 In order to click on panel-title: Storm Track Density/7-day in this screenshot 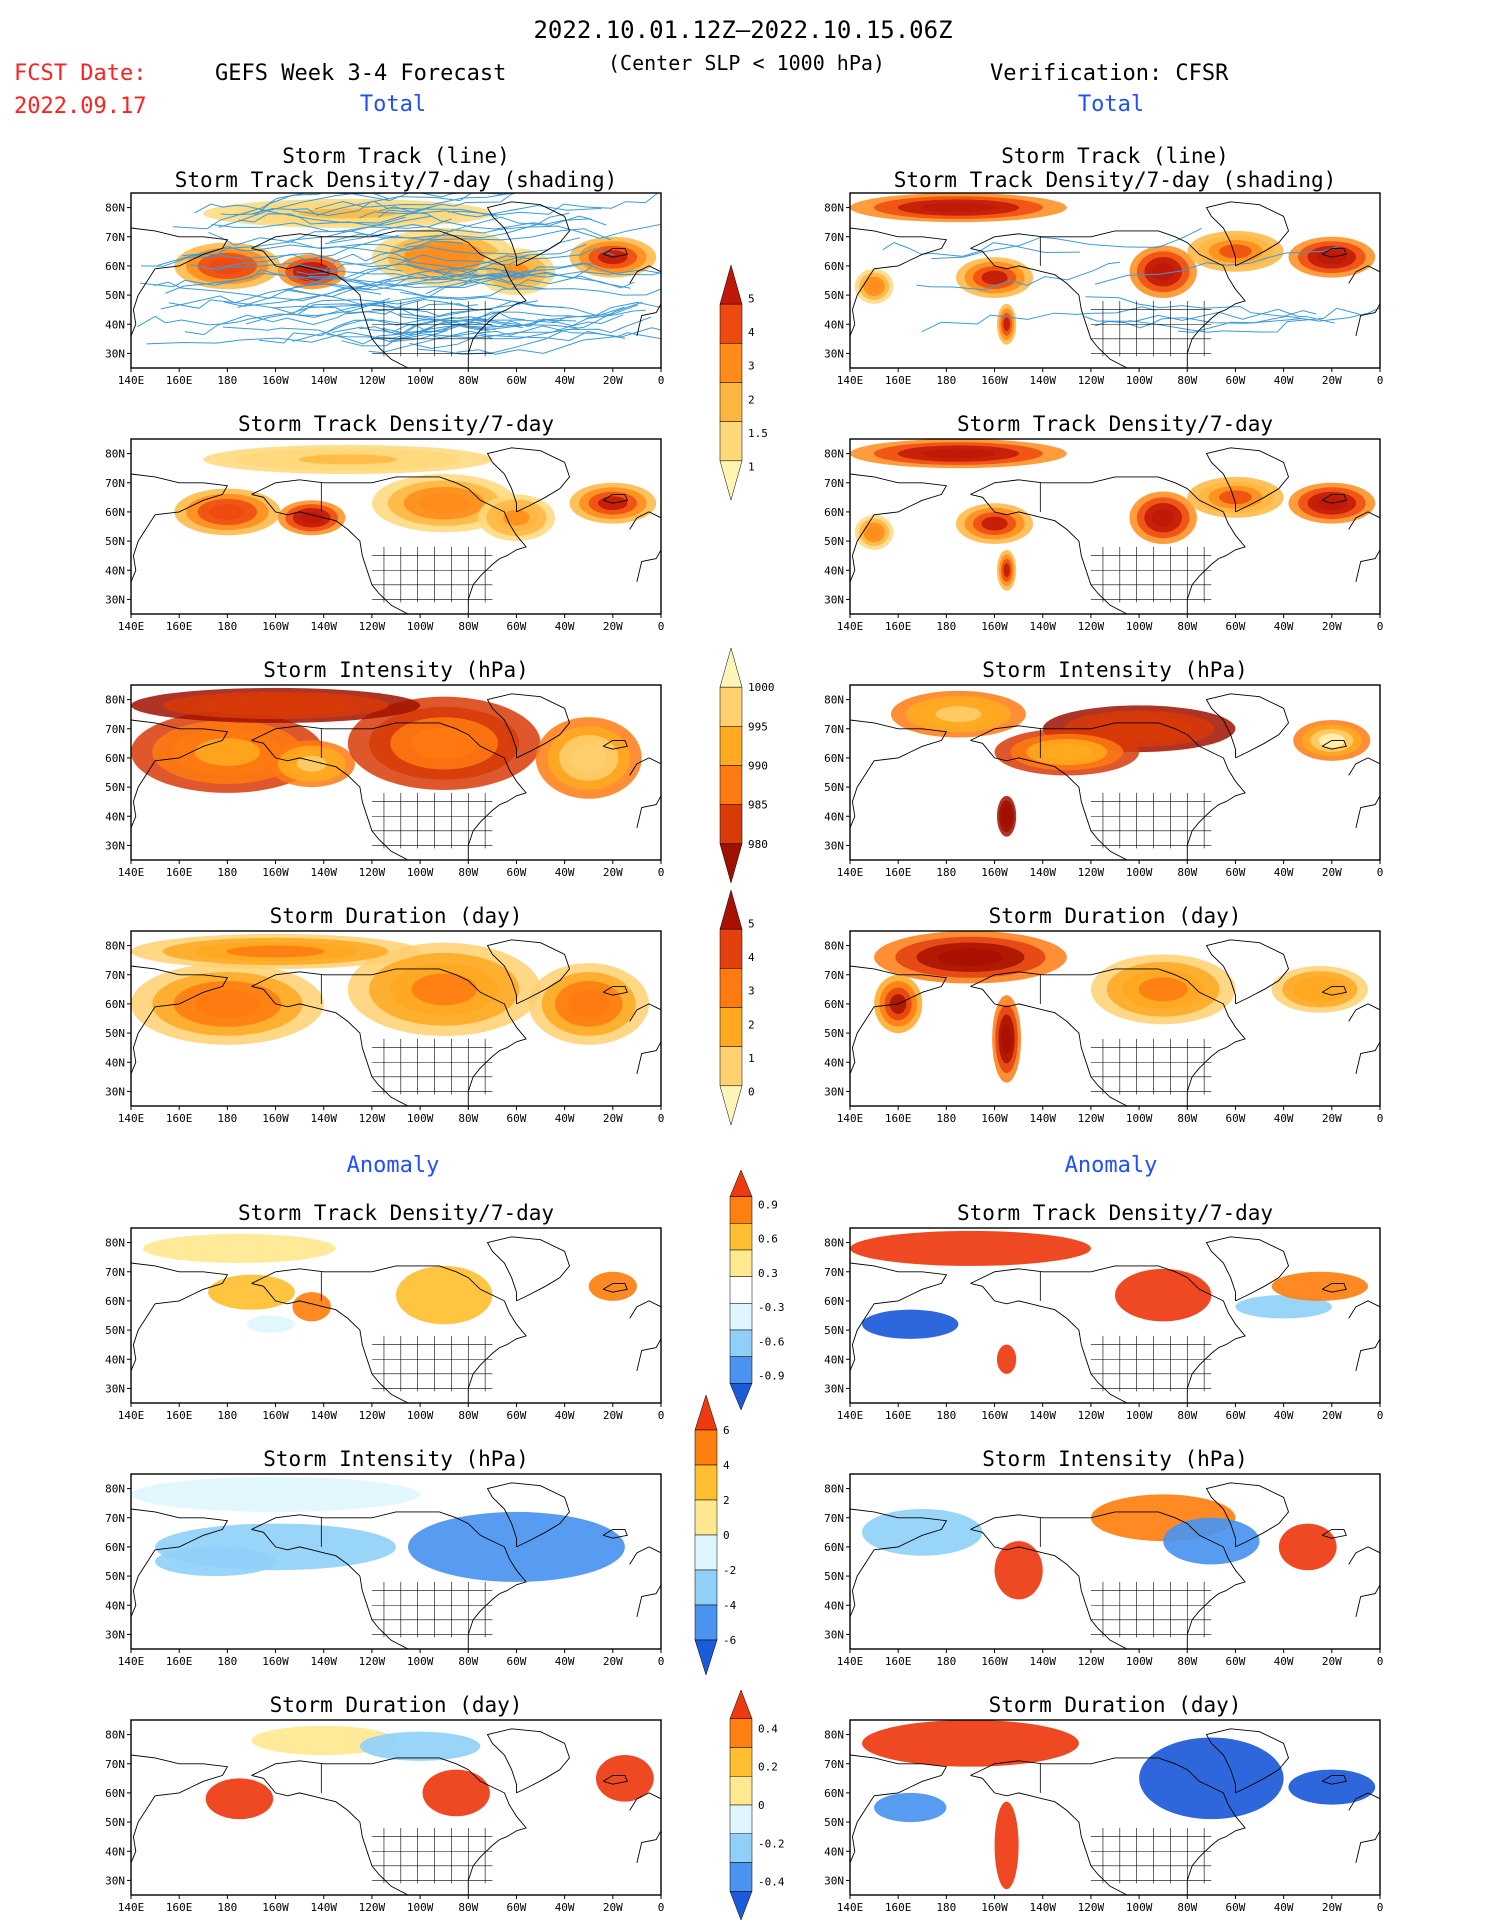, I will do `click(396, 424)`.